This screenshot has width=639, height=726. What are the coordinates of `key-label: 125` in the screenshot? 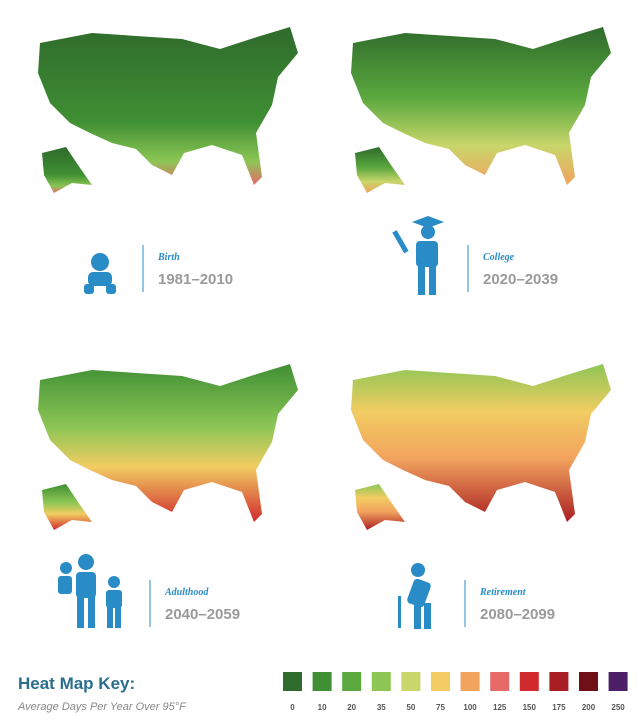 It's located at (500, 707).